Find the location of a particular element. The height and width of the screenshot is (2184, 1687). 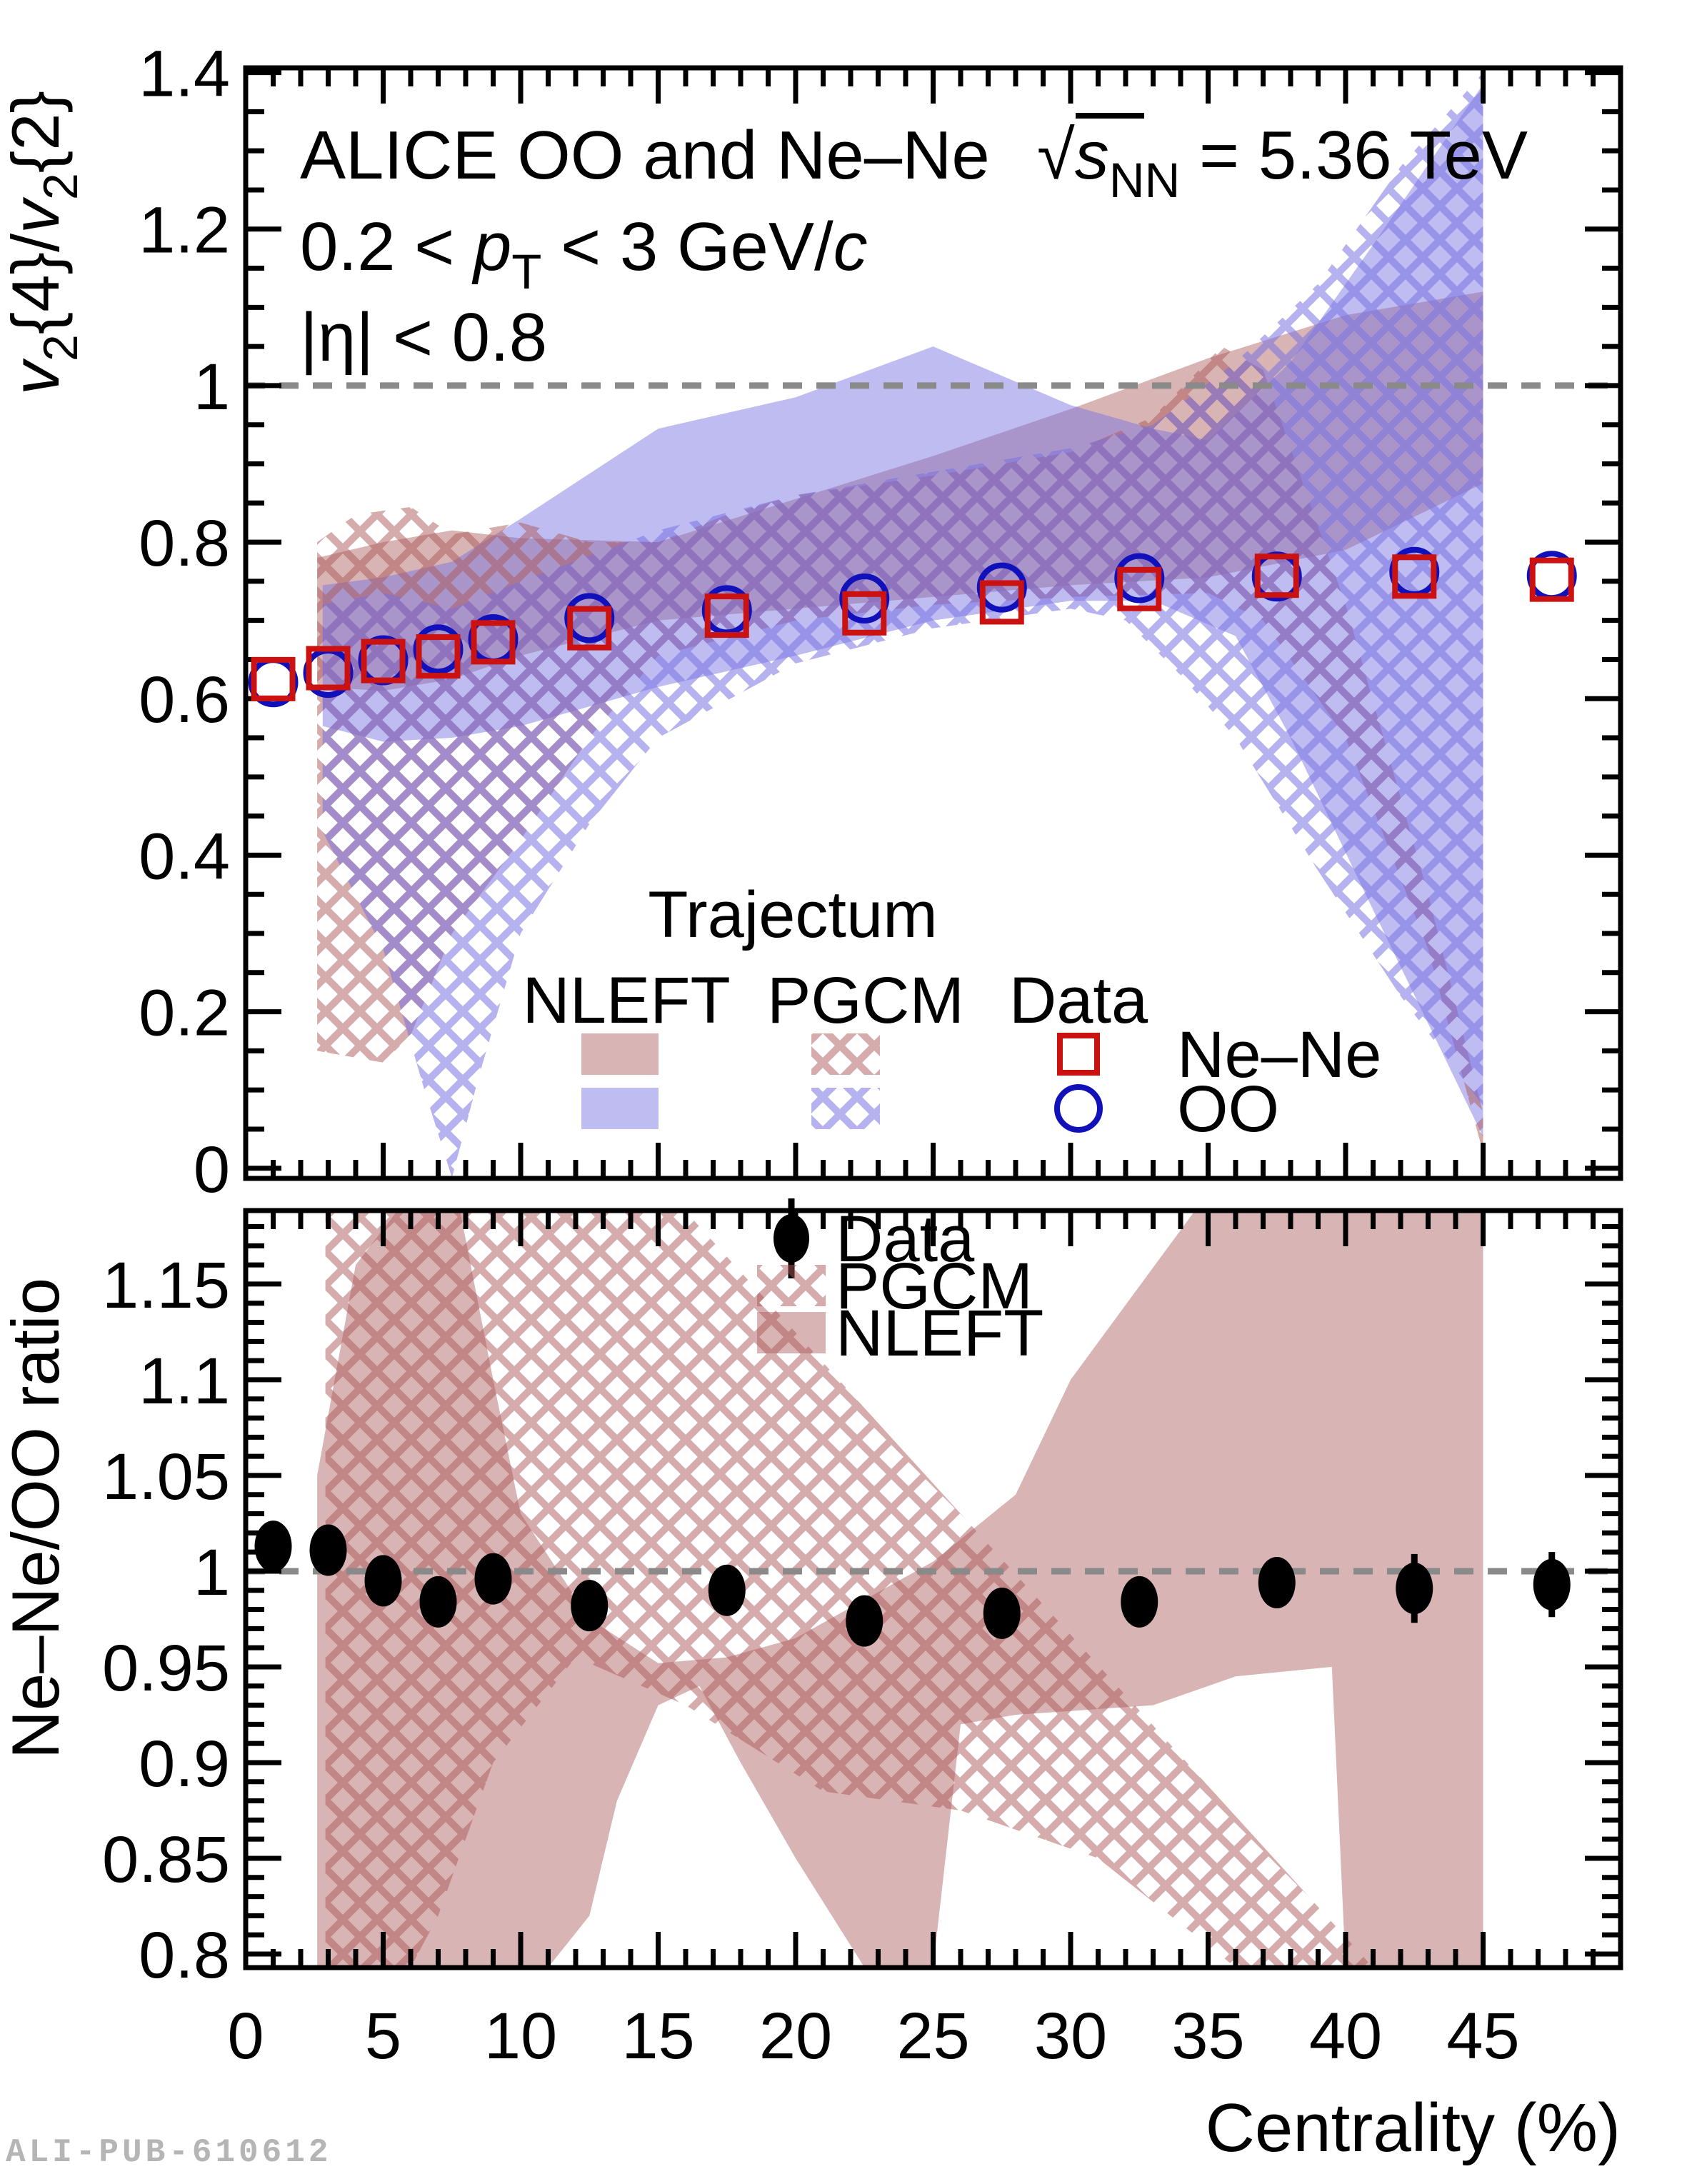

y-tick-label: 1.1 is located at coordinates (184, 1381).